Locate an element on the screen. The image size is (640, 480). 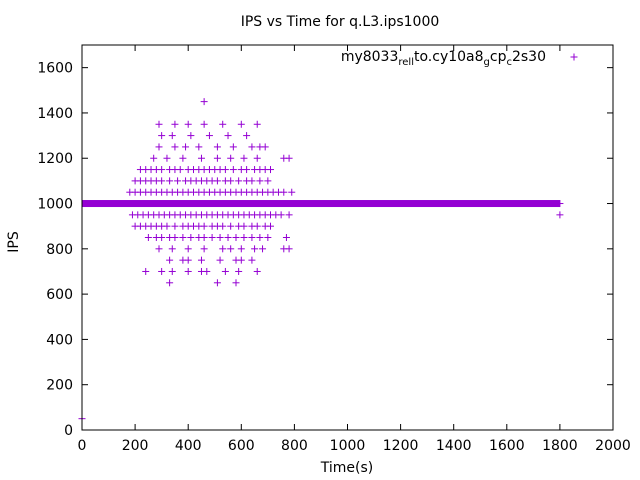
y-tick-label: 1000 is located at coordinates (55, 205).